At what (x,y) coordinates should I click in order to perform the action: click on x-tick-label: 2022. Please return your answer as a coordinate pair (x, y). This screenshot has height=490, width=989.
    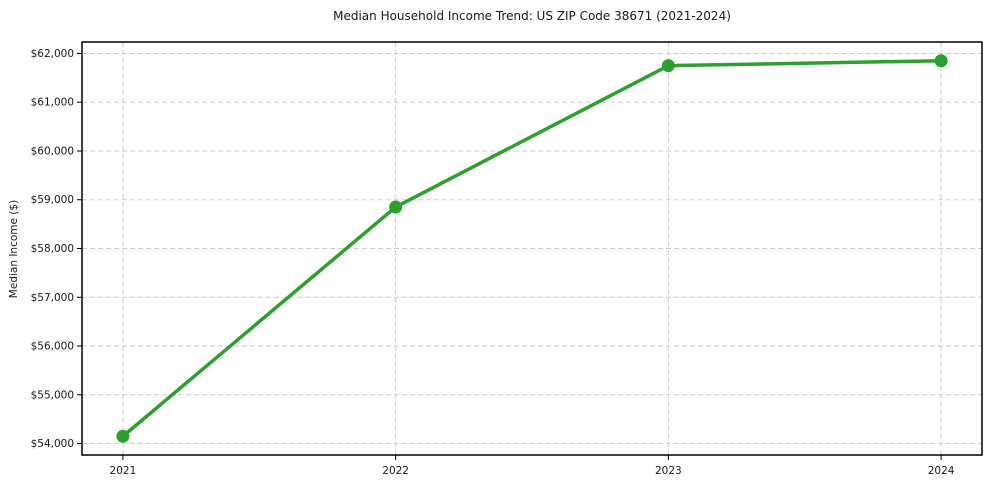
    Looking at the image, I should click on (395, 471).